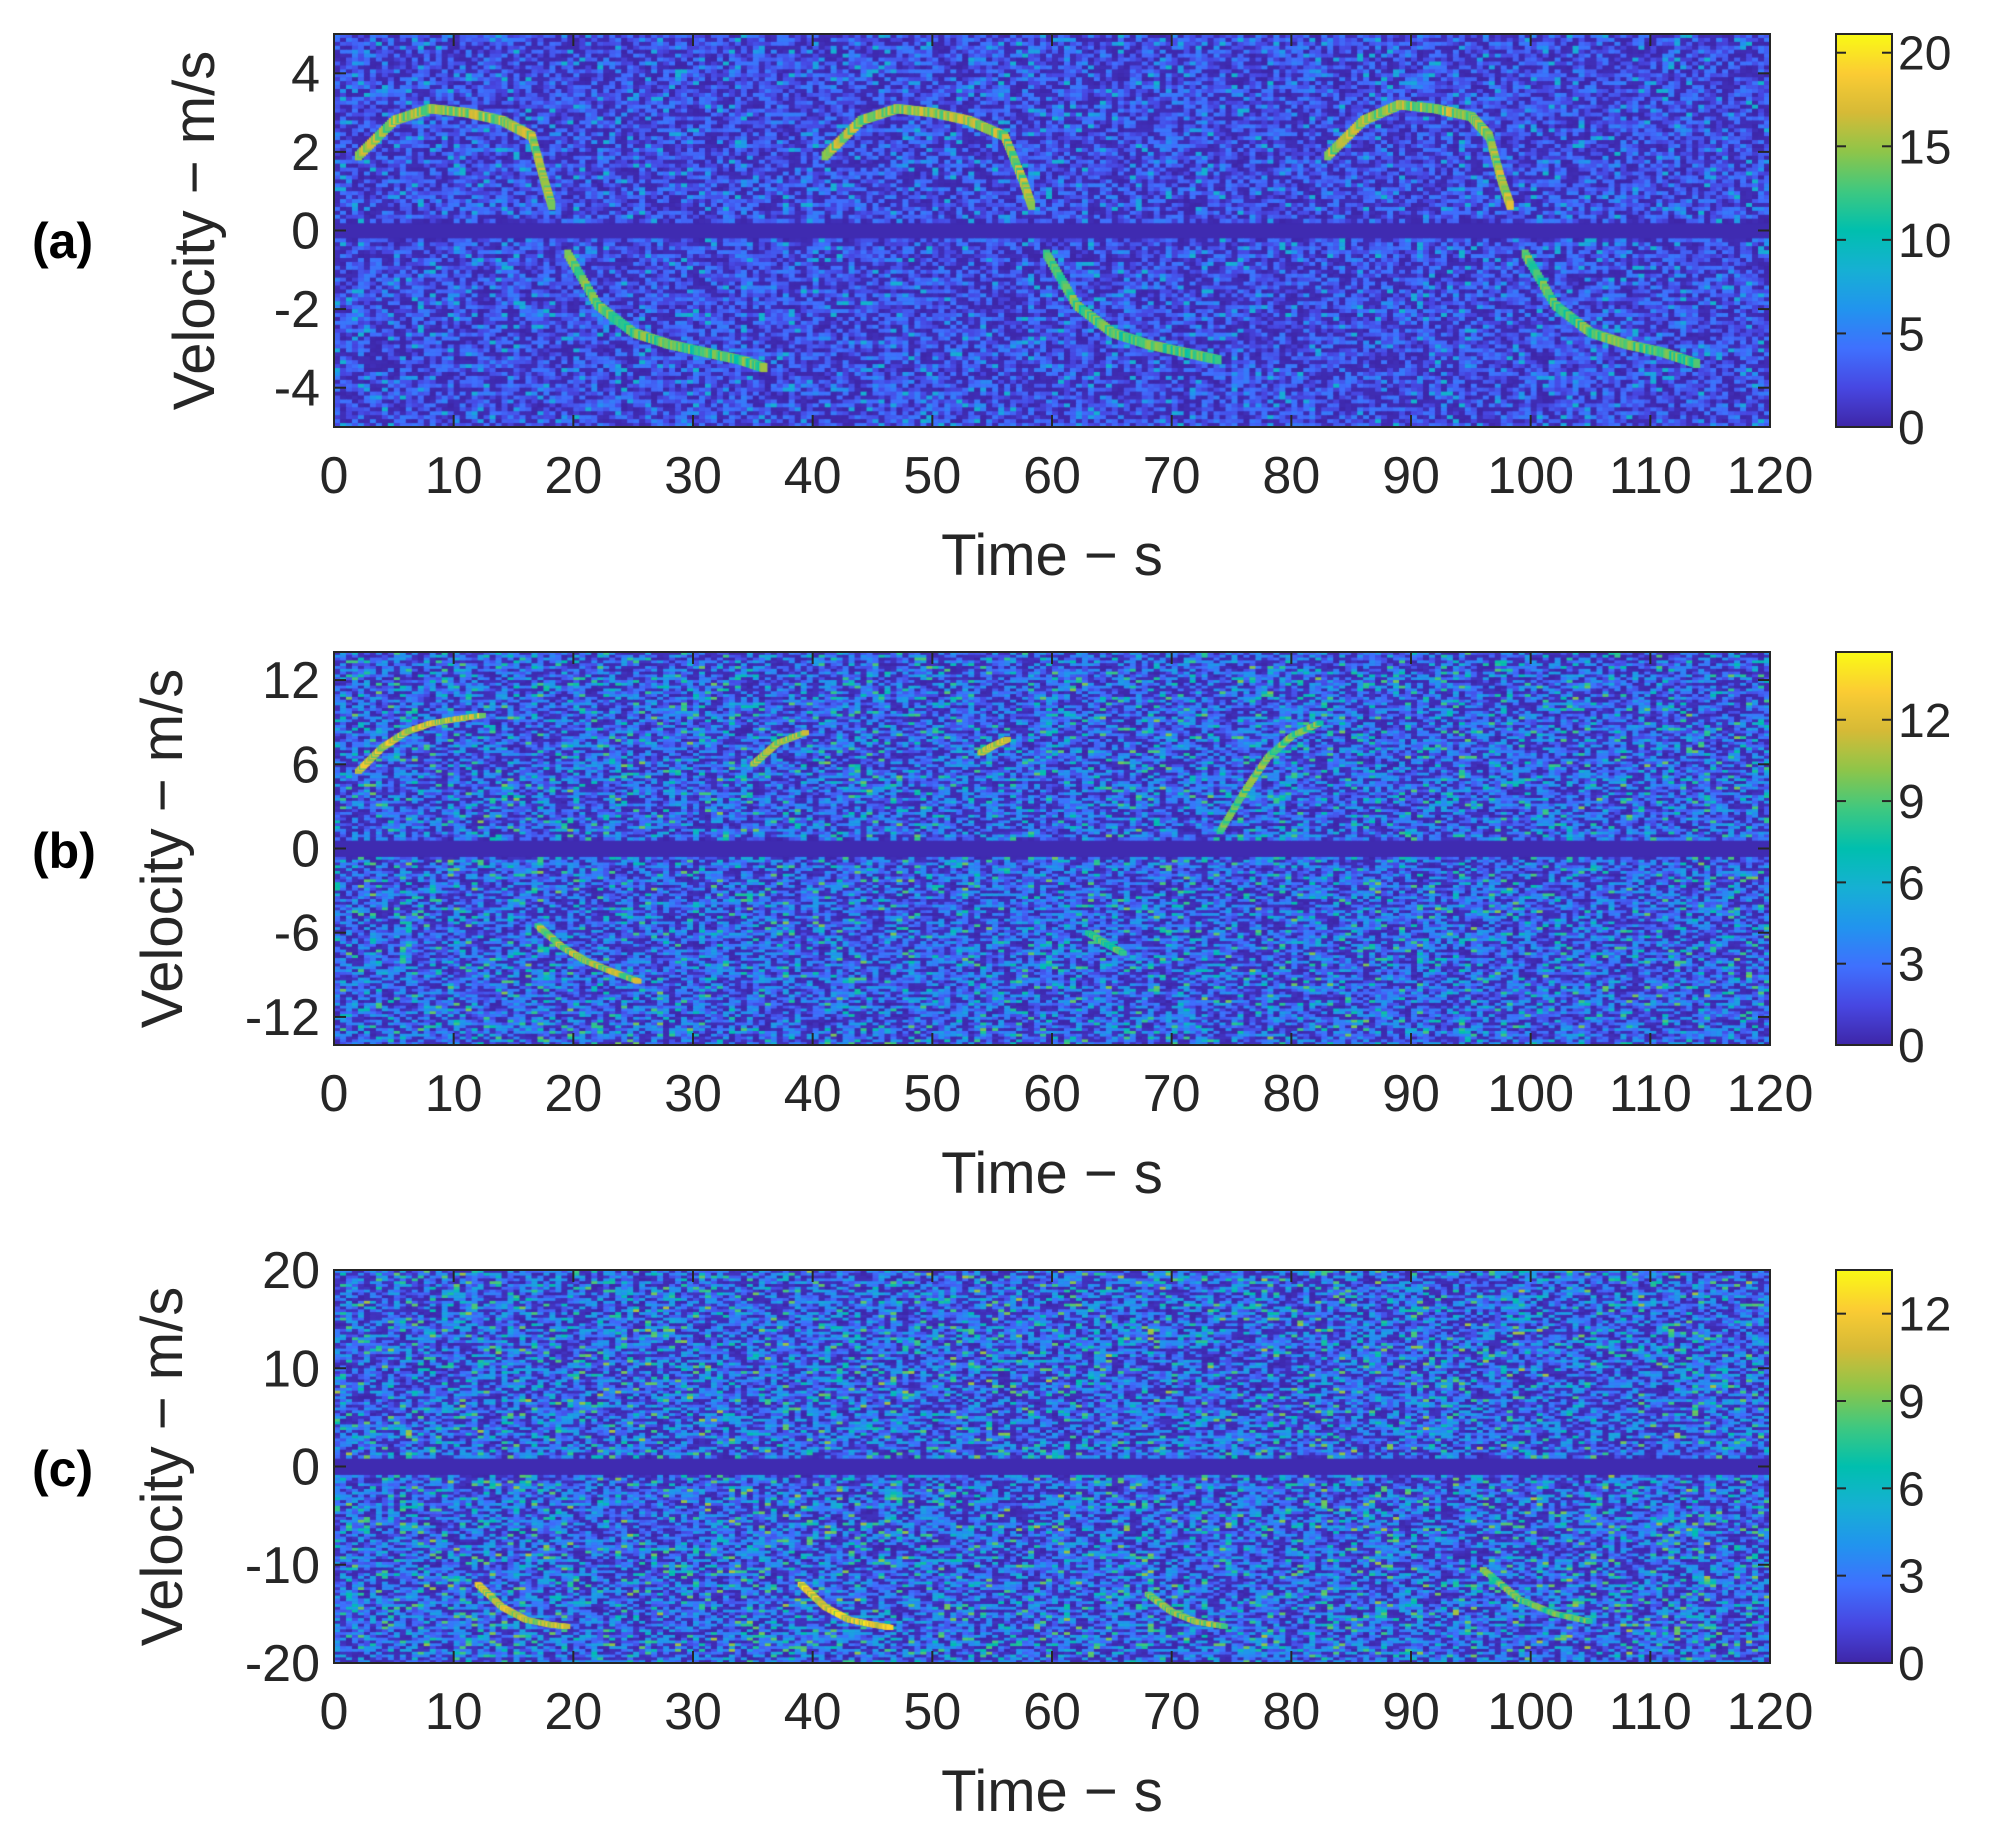 The image size is (1994, 1836). I want to click on x-tick-label-c: 50, so click(932, 1712).